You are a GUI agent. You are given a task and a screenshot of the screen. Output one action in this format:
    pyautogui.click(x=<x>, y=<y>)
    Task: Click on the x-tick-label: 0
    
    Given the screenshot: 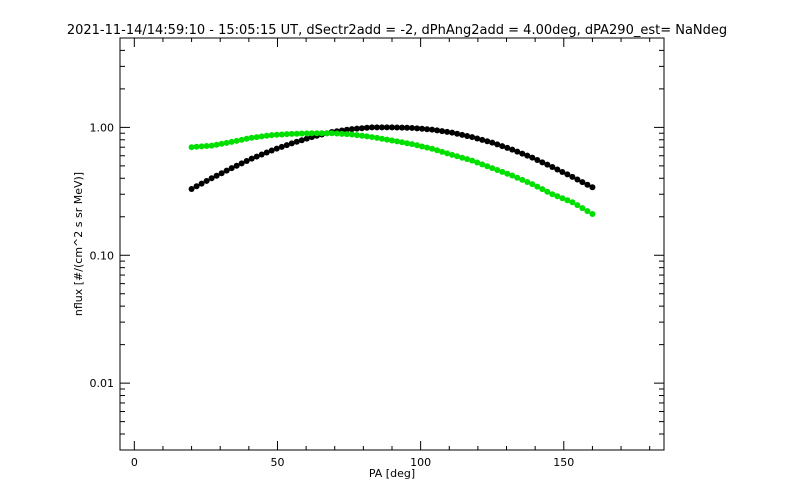 What is the action you would take?
    pyautogui.click(x=134, y=462)
    